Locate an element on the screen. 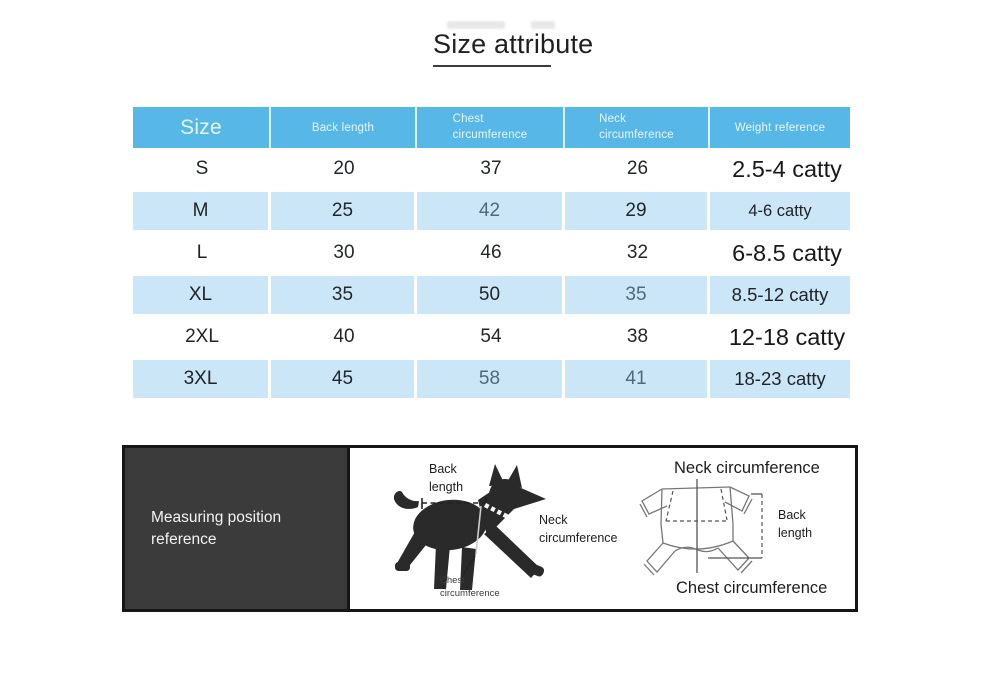  cell-neck: 26 is located at coordinates (637, 168).